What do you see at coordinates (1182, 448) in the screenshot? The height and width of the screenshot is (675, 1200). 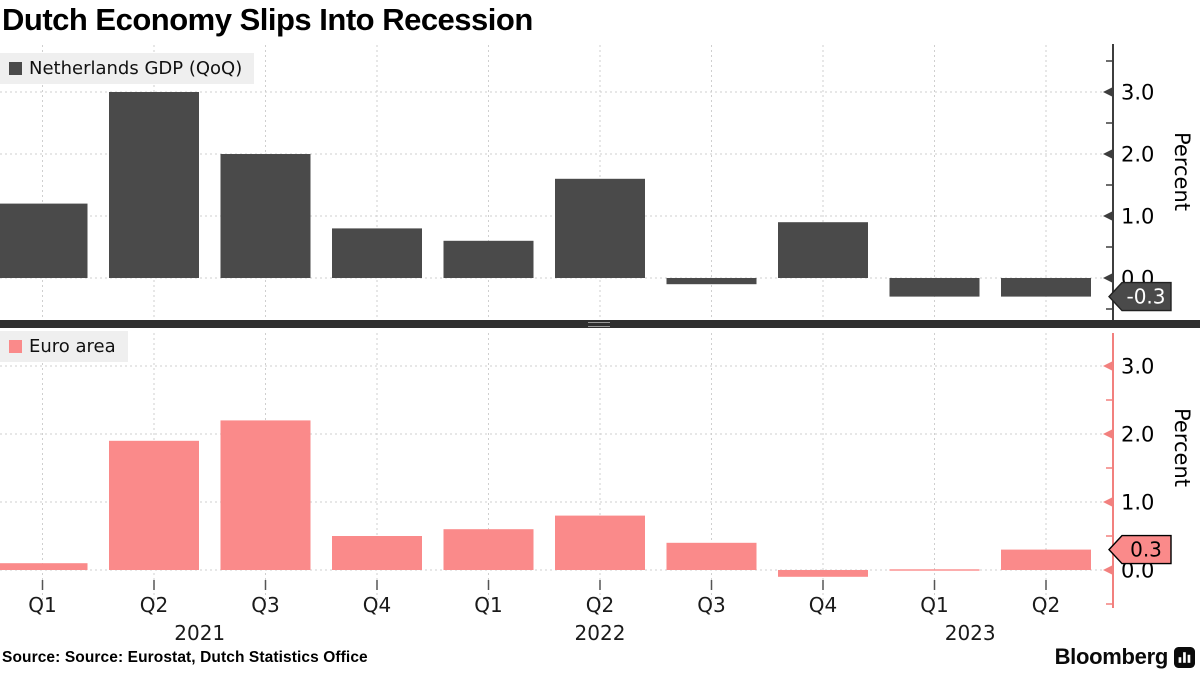 I see `bottom-y-axis-title: Percent` at bounding box center [1182, 448].